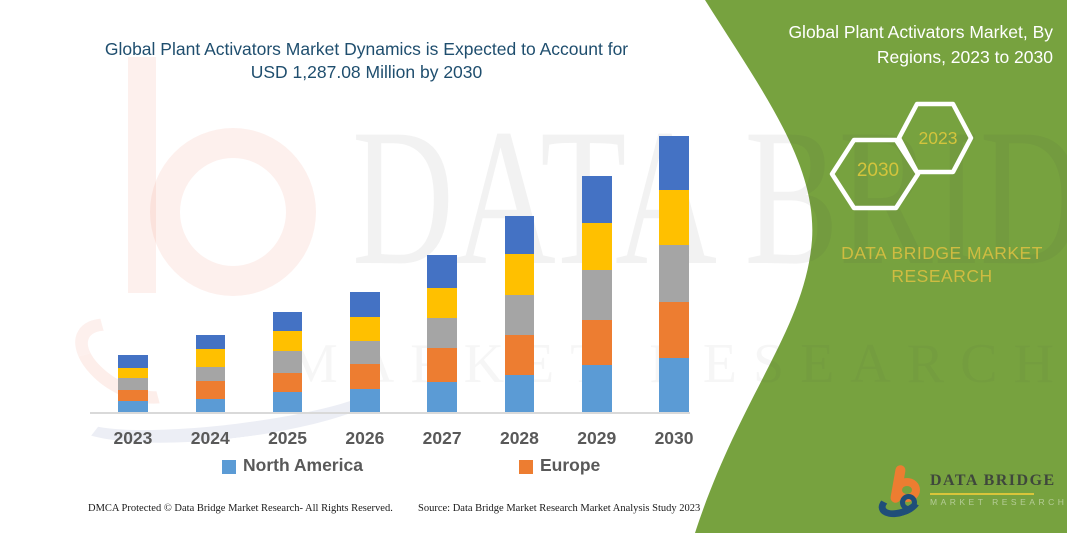 The width and height of the screenshot is (1067, 533). I want to click on watermark-b-stem, so click(142, 175).